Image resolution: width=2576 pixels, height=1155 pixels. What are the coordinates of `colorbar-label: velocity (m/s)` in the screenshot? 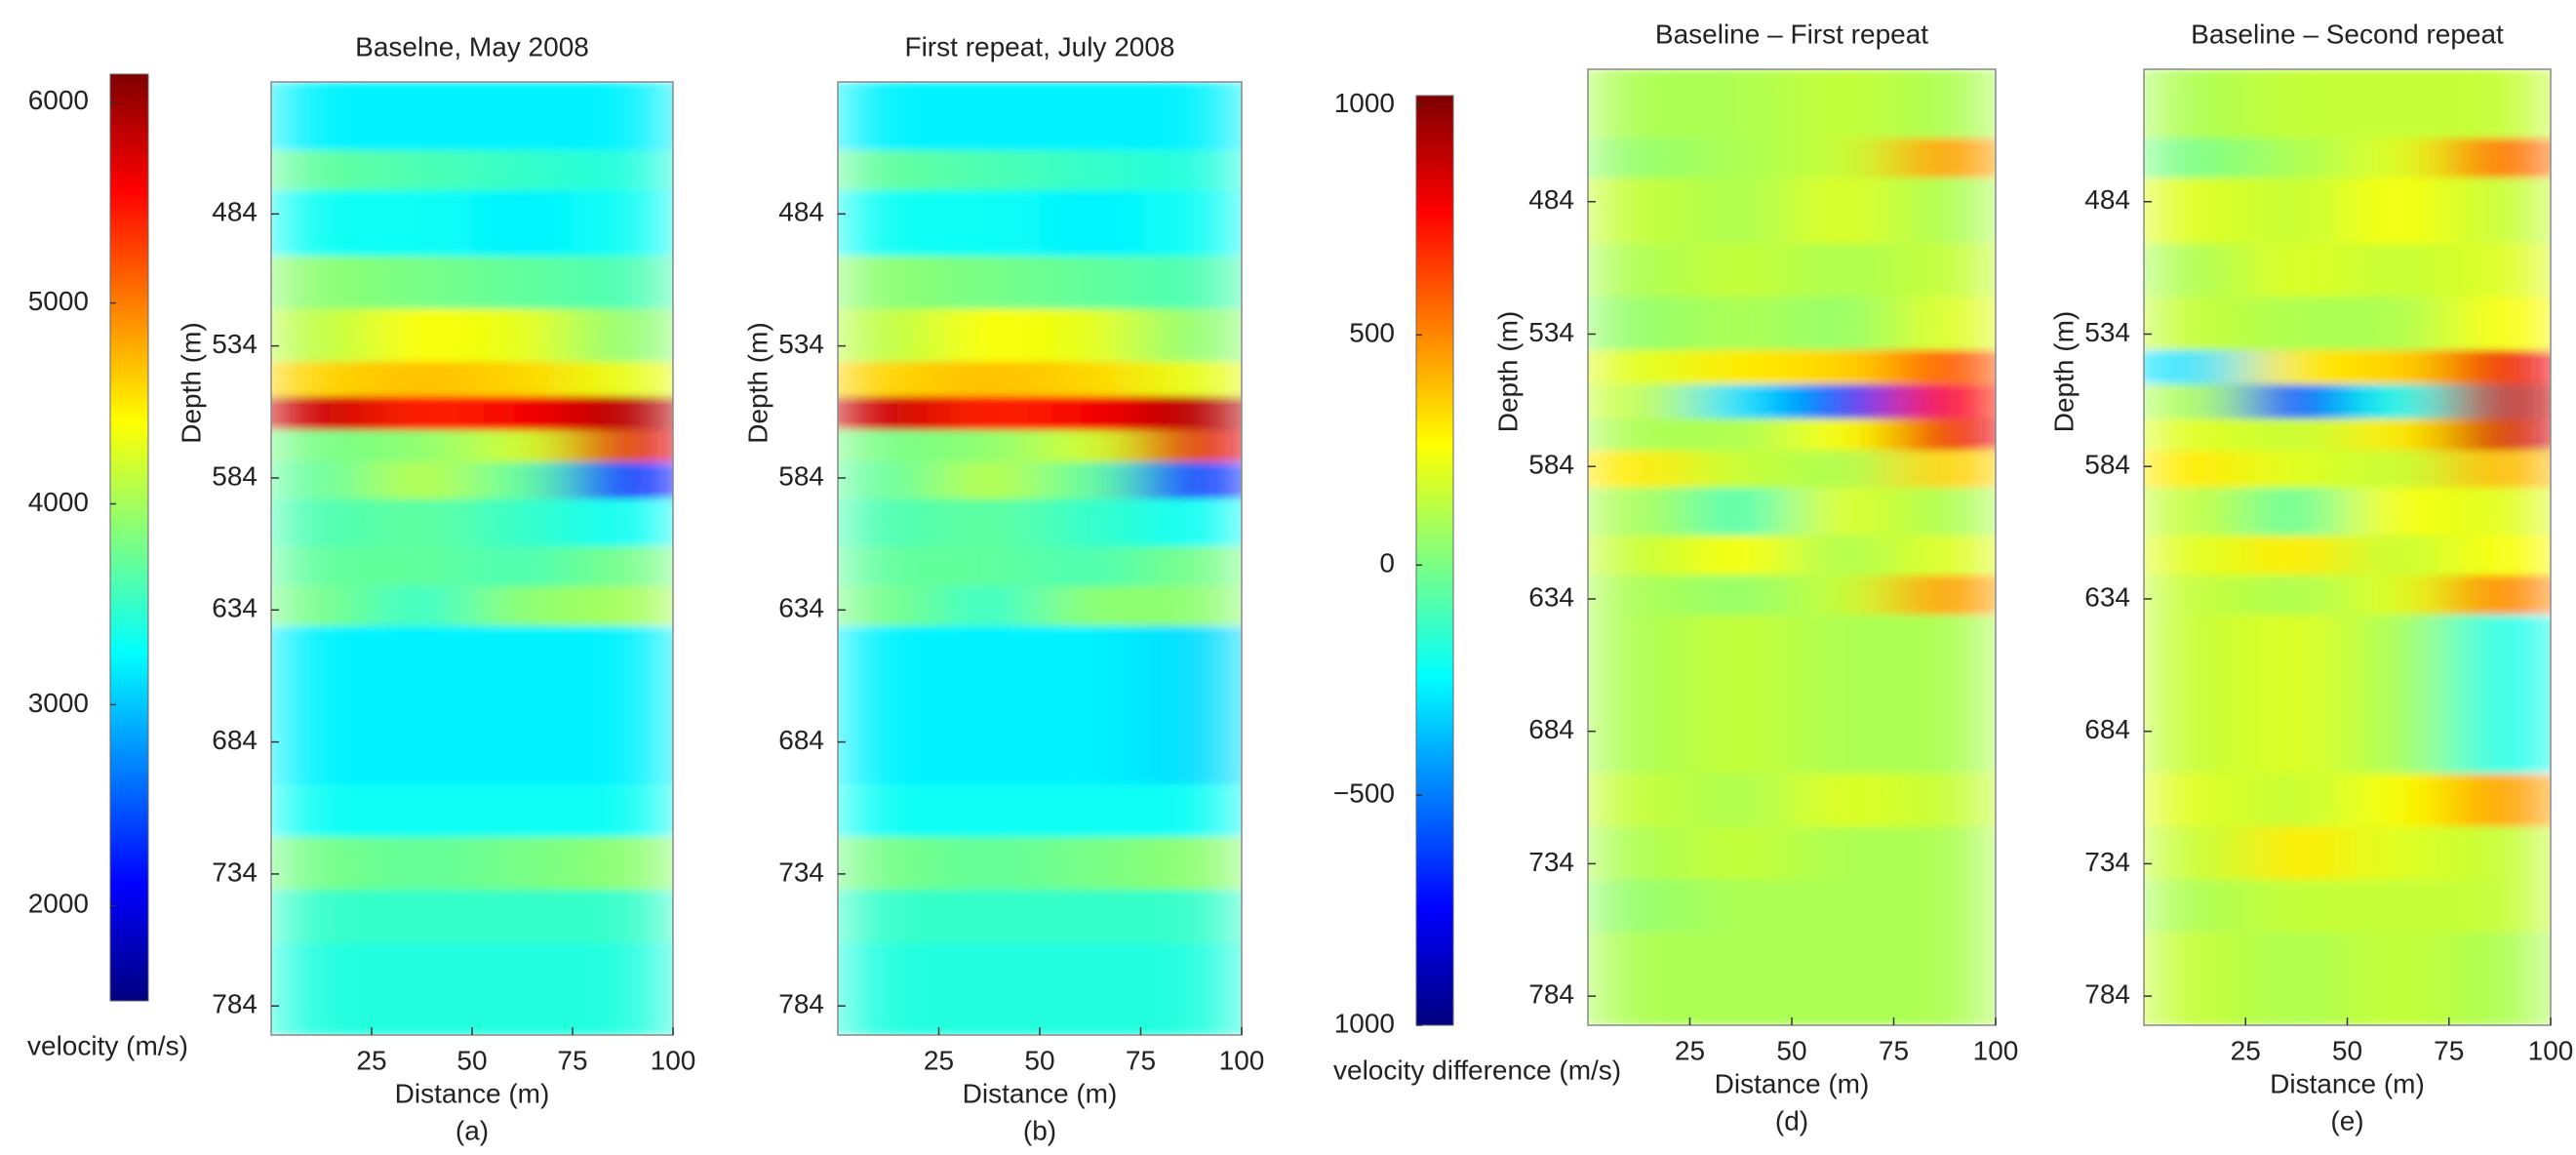 It's located at (107, 1045).